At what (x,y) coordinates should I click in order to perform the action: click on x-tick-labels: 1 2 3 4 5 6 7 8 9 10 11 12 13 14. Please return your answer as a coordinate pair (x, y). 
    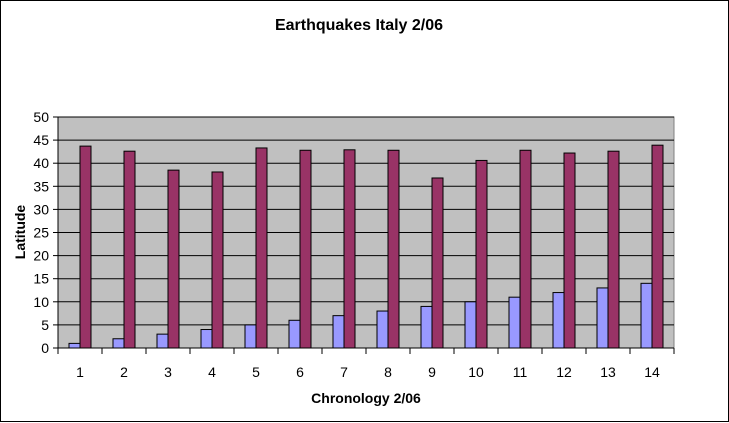
    Looking at the image, I should click on (368, 372).